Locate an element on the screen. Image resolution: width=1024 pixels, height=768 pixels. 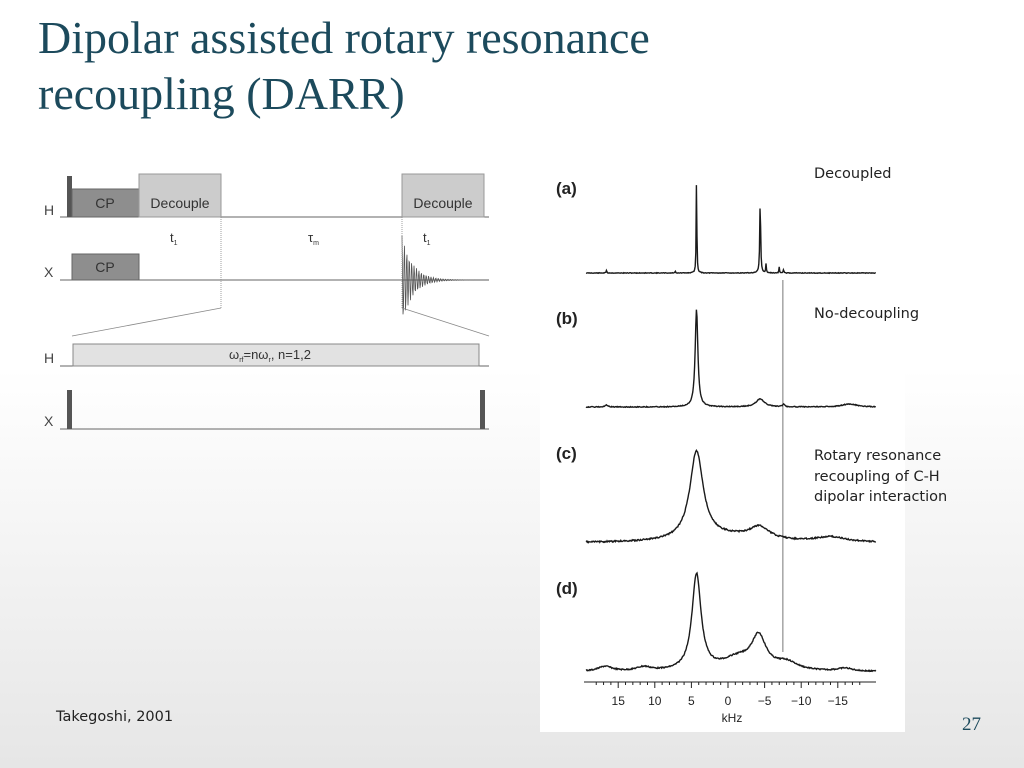
annotation-no-decoupling: No-decoupling is located at coordinates (866, 314).